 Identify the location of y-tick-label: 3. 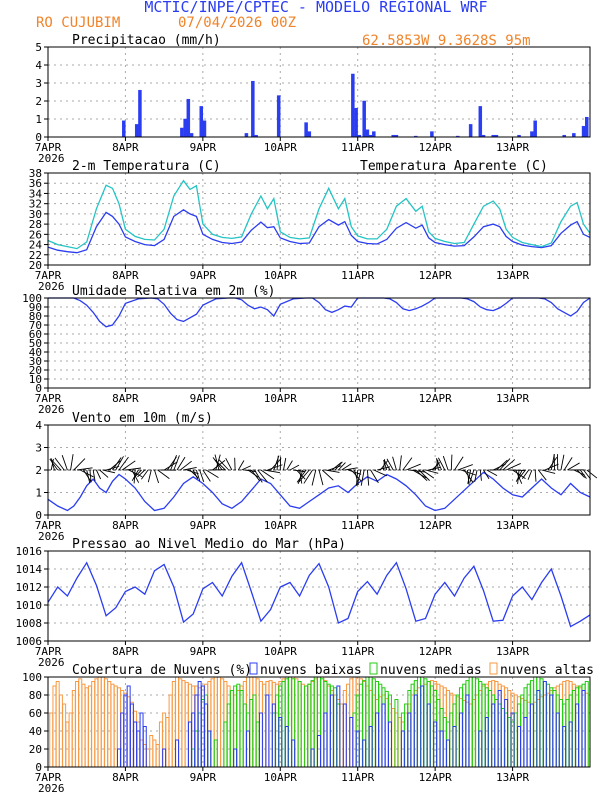
(38, 448).